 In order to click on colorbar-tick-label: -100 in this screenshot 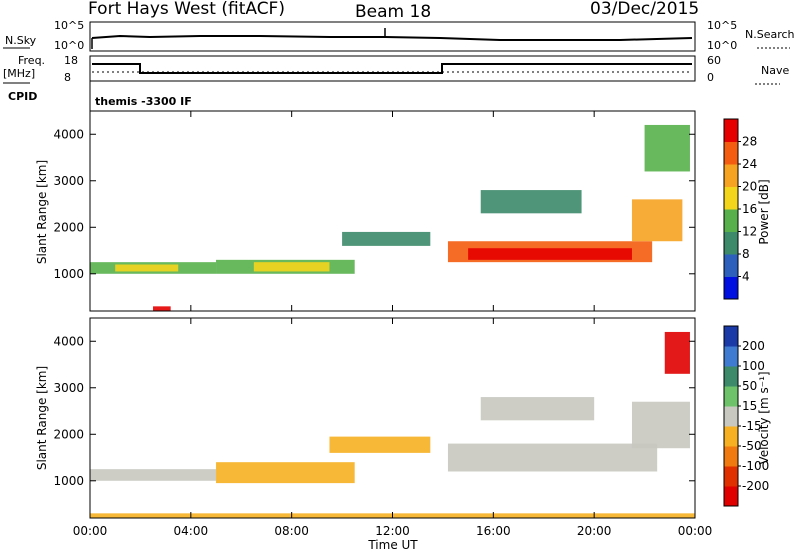, I will do `click(755, 466)`.